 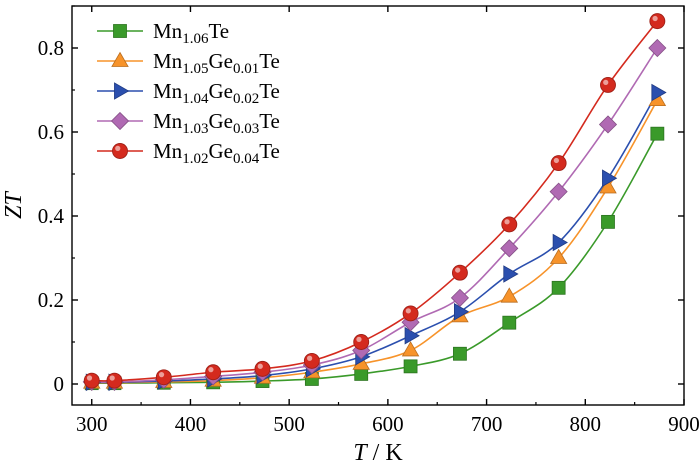 I want to click on y-tick-label: 0.2, so click(x=51, y=300).